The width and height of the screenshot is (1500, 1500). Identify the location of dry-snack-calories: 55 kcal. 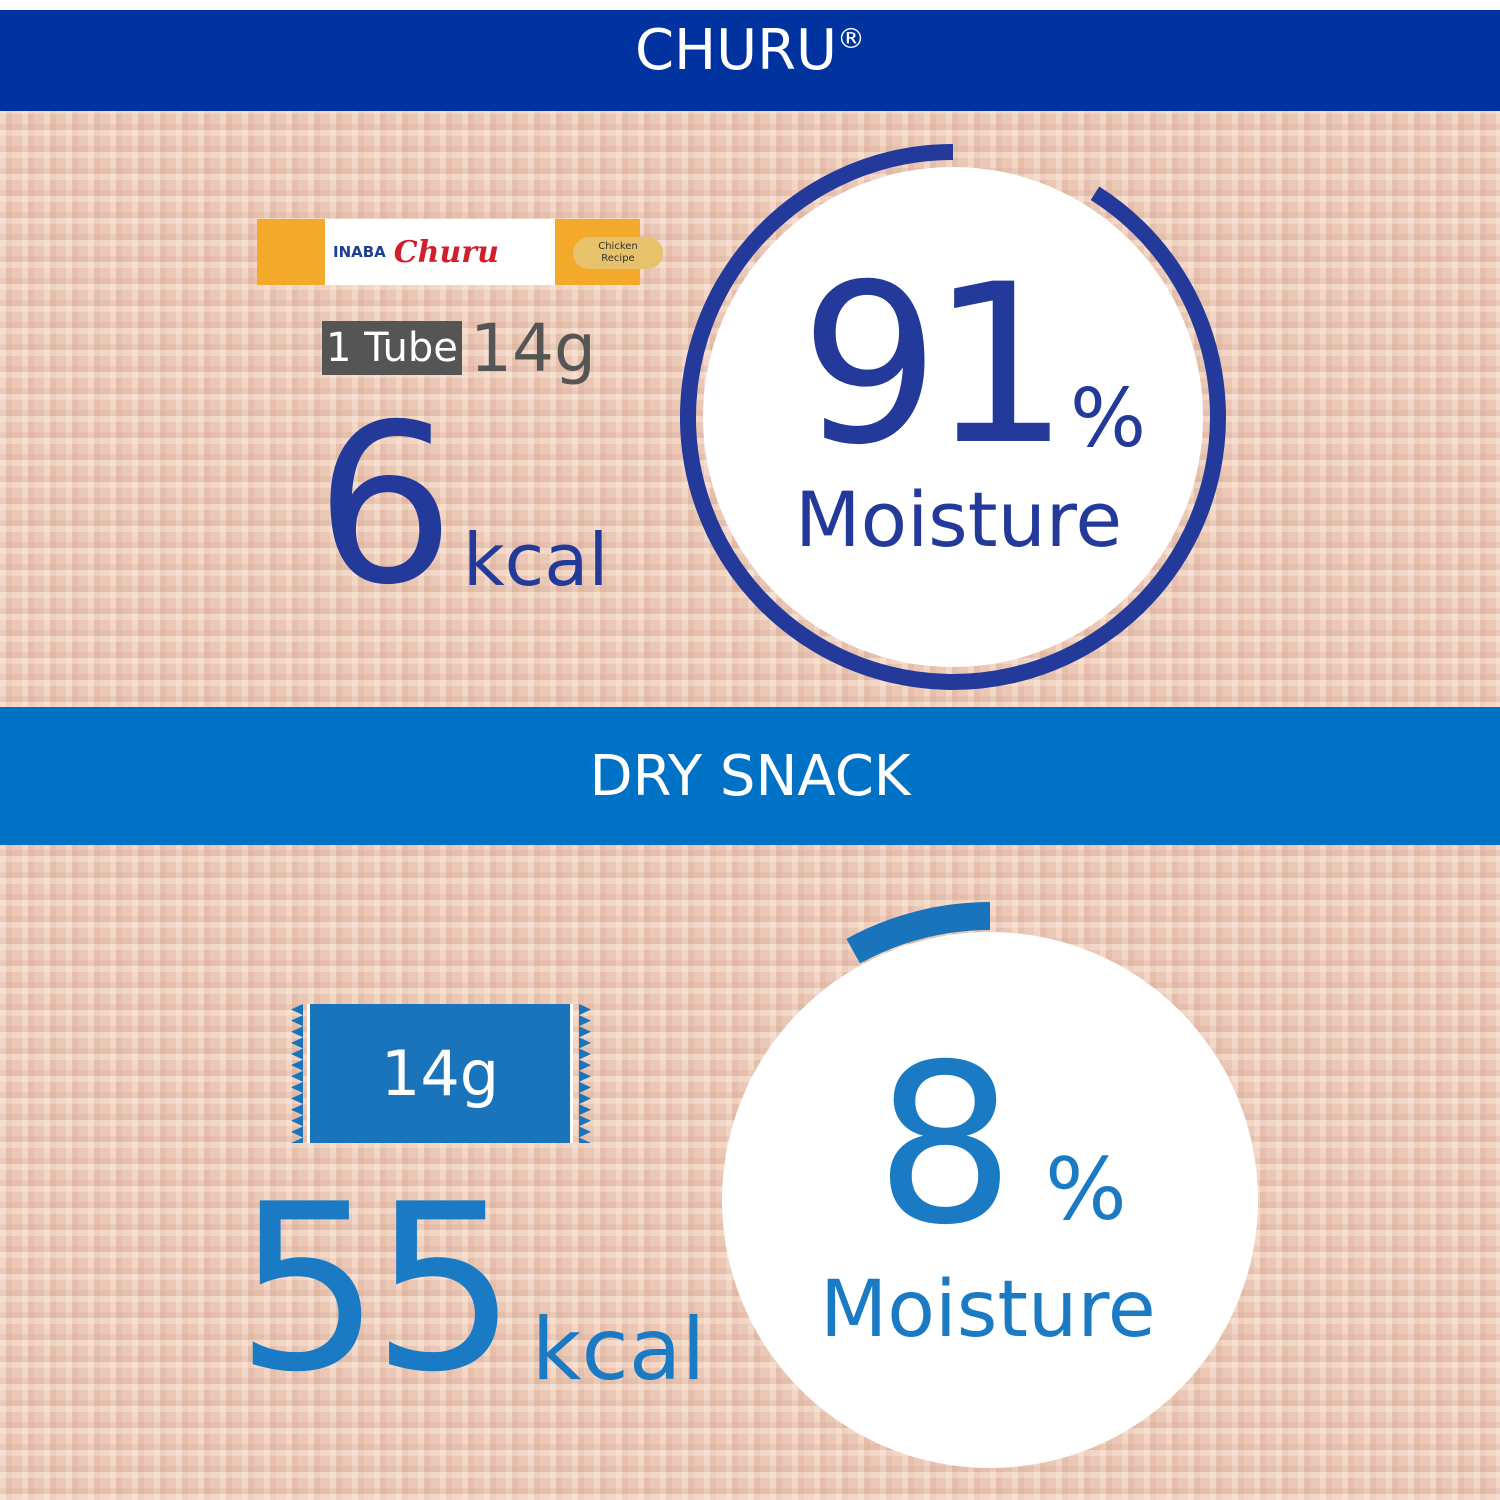
(470, 1289).